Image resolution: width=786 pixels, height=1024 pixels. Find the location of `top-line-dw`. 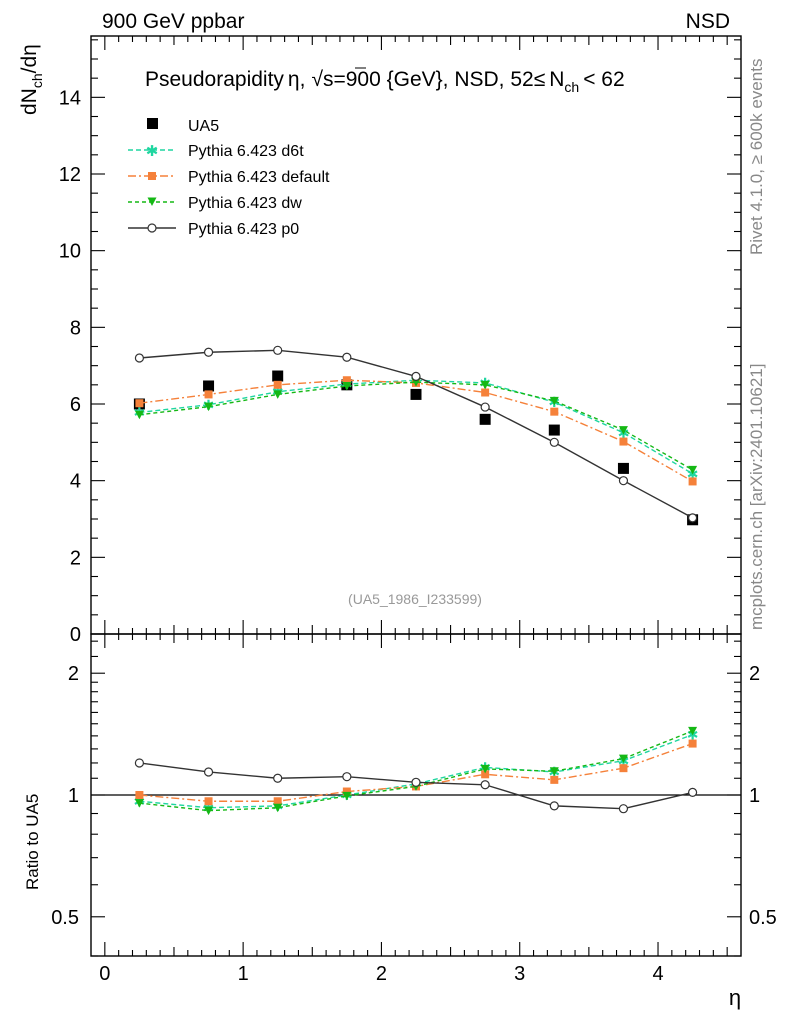

top-line-dw is located at coordinates (416, 426).